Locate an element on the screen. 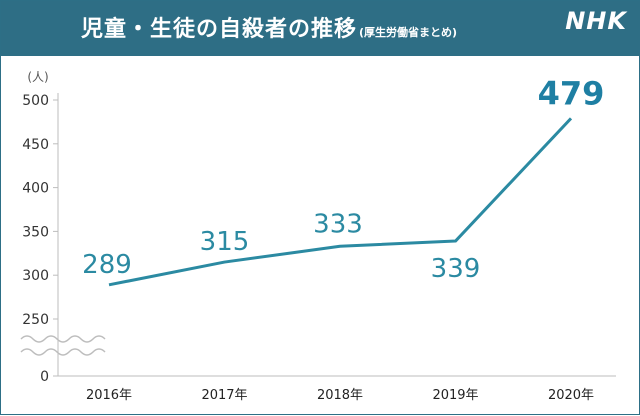 This screenshot has width=640, height=416. y-axis-unit-label: (人) is located at coordinates (37, 77).